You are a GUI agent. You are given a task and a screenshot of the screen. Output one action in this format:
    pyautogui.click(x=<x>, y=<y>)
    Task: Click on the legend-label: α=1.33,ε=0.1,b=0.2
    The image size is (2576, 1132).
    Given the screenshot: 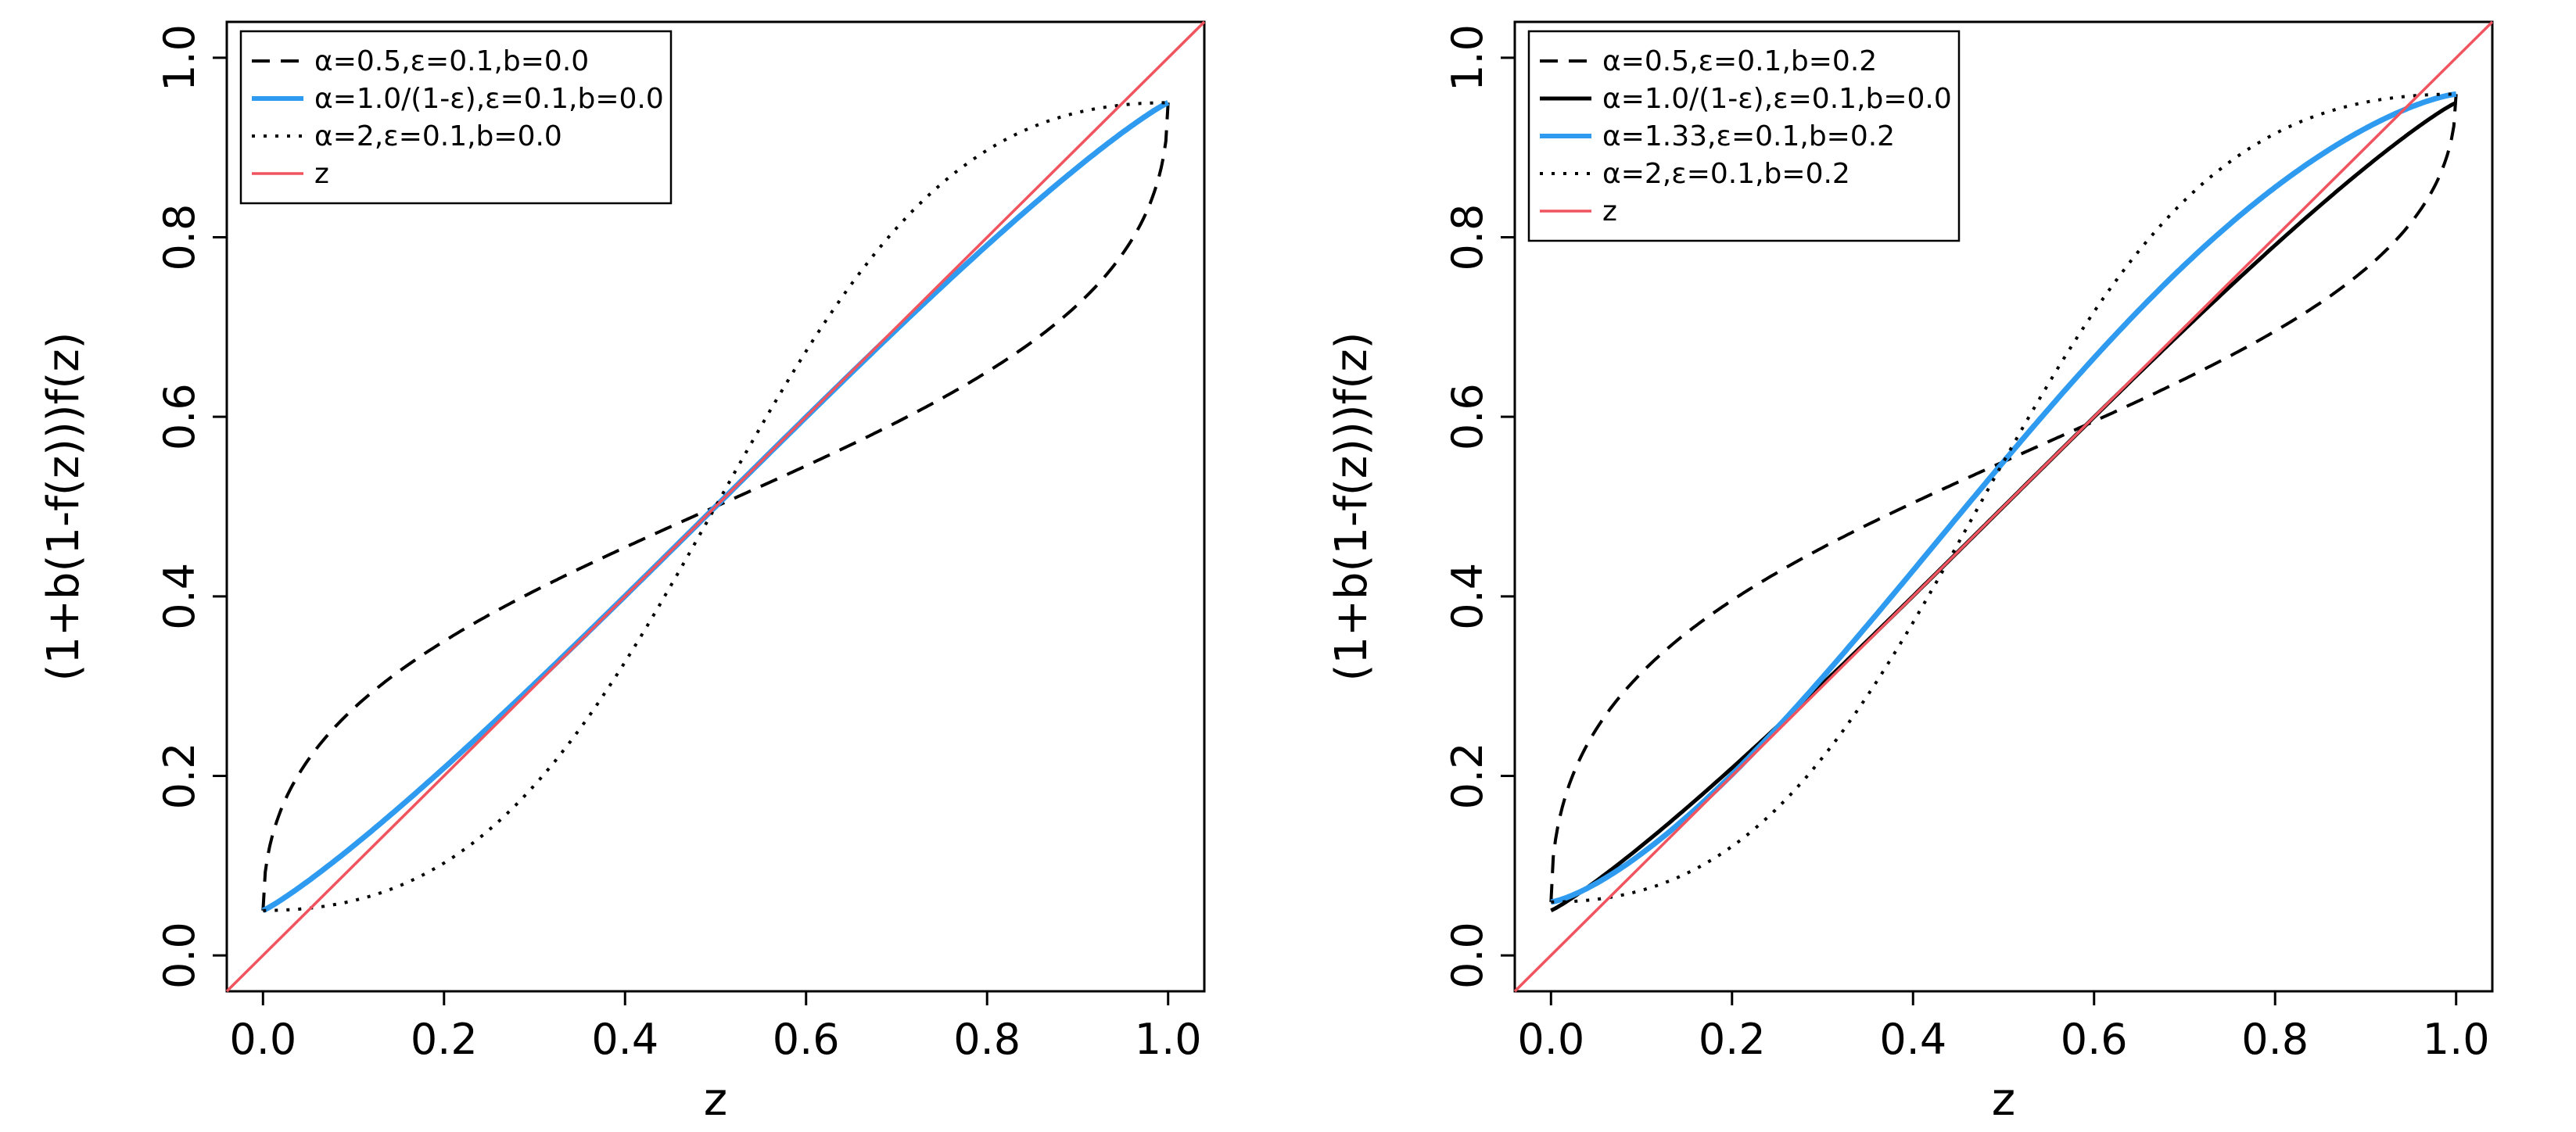 What is the action you would take?
    pyautogui.click(x=1748, y=136)
    